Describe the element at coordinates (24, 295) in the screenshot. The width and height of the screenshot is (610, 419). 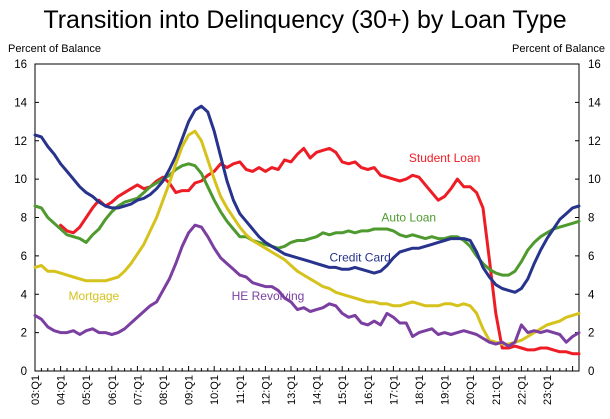
I see `y-tick-label-left: 4` at that location.